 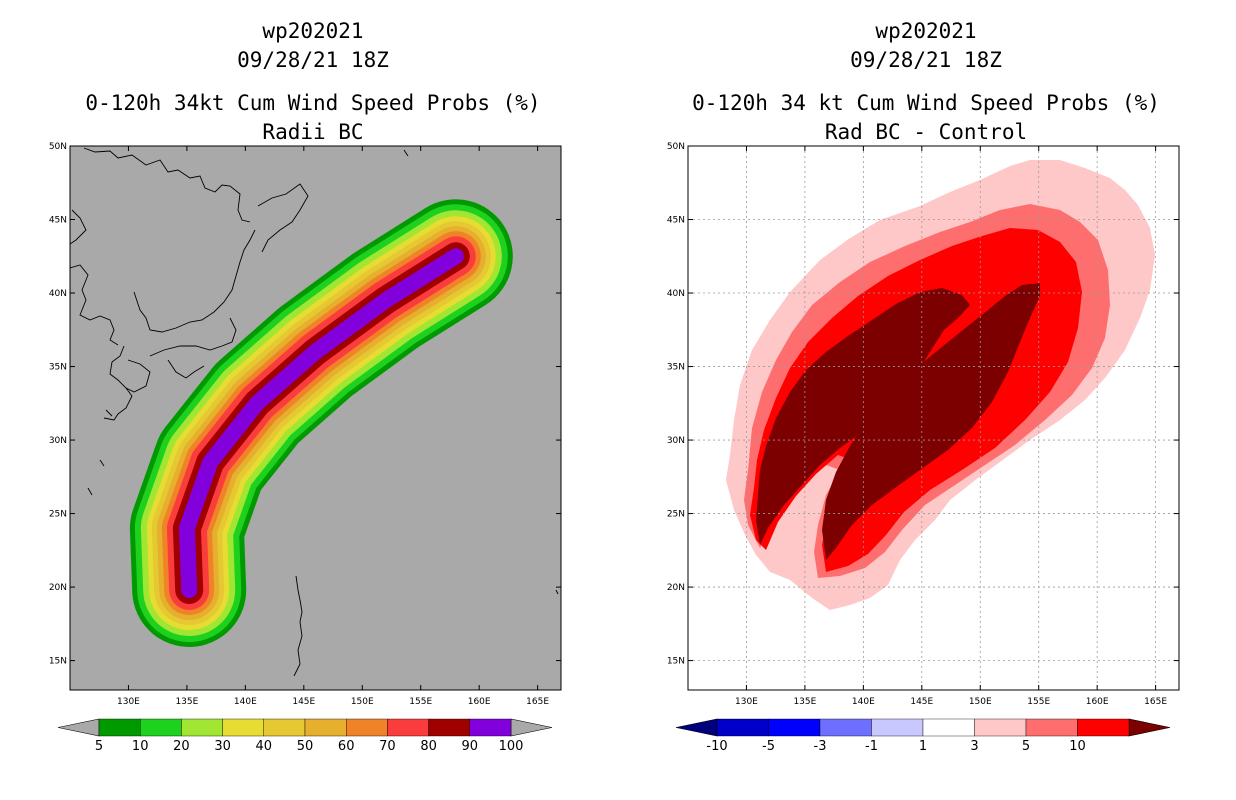 I want to click on colorbar-label: 3, so click(x=974, y=746).